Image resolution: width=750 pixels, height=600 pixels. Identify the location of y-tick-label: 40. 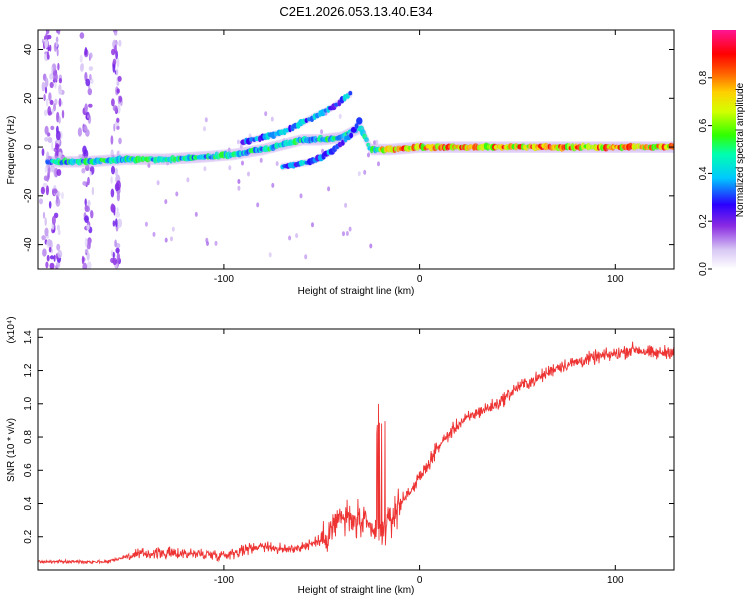
(28, 50).